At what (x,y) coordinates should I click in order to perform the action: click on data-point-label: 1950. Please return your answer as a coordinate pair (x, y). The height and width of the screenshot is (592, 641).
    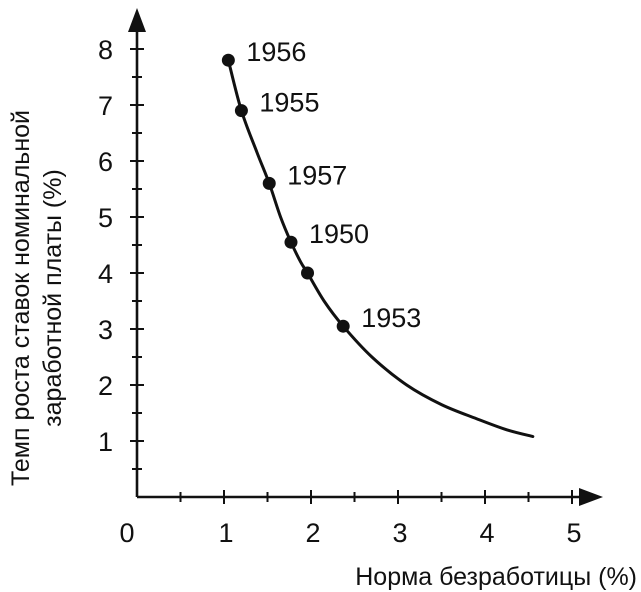
    Looking at the image, I should click on (339, 234).